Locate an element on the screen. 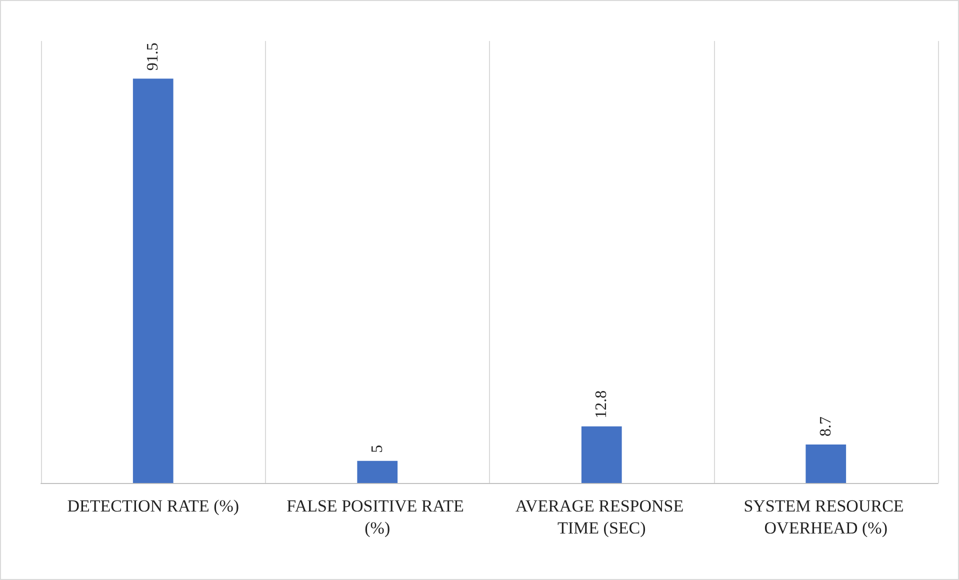 The image size is (959, 580). data-label: 12.8 is located at coordinates (601, 404).